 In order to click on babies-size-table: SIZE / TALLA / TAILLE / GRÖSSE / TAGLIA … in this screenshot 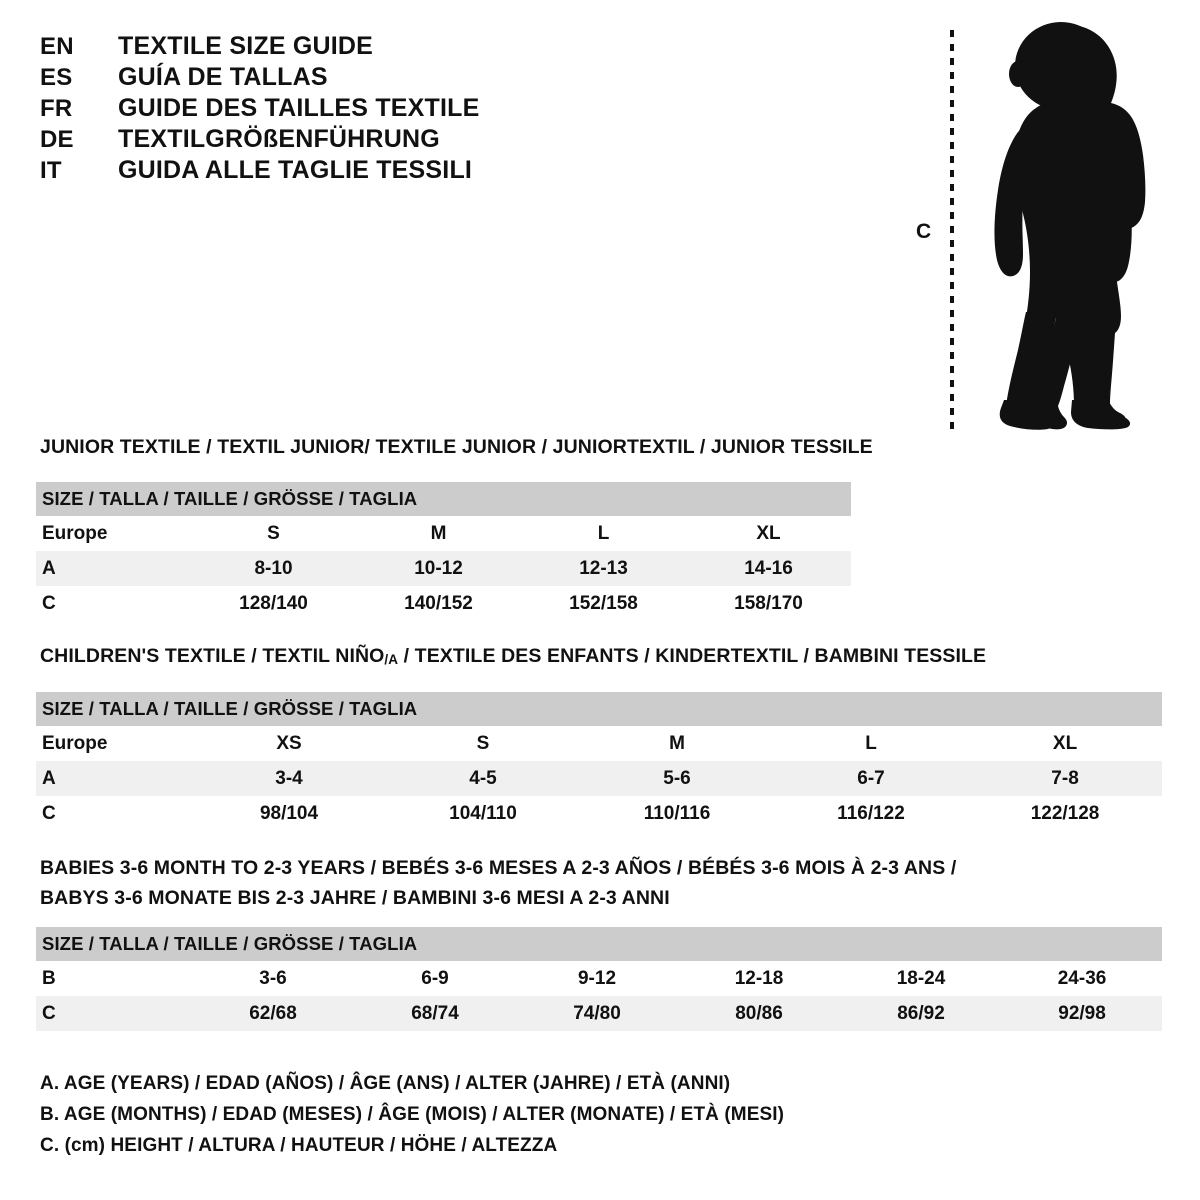, I will do `click(599, 979)`.